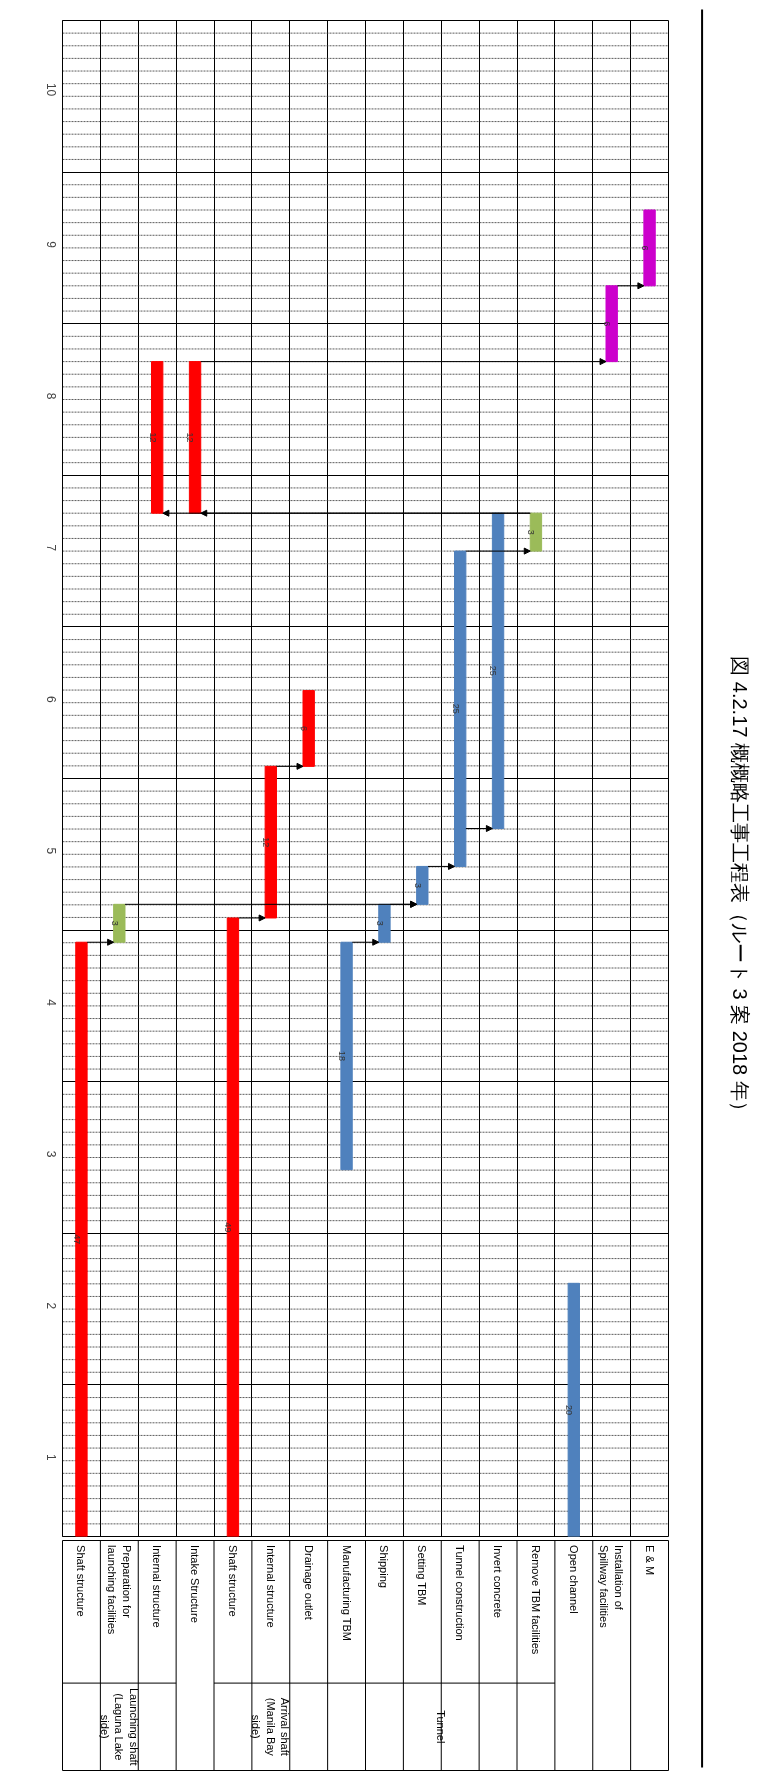 The width and height of the screenshot is (779, 1786). What do you see at coordinates (51, 548) in the screenshot?
I see `y-tick-label: 7` at bounding box center [51, 548].